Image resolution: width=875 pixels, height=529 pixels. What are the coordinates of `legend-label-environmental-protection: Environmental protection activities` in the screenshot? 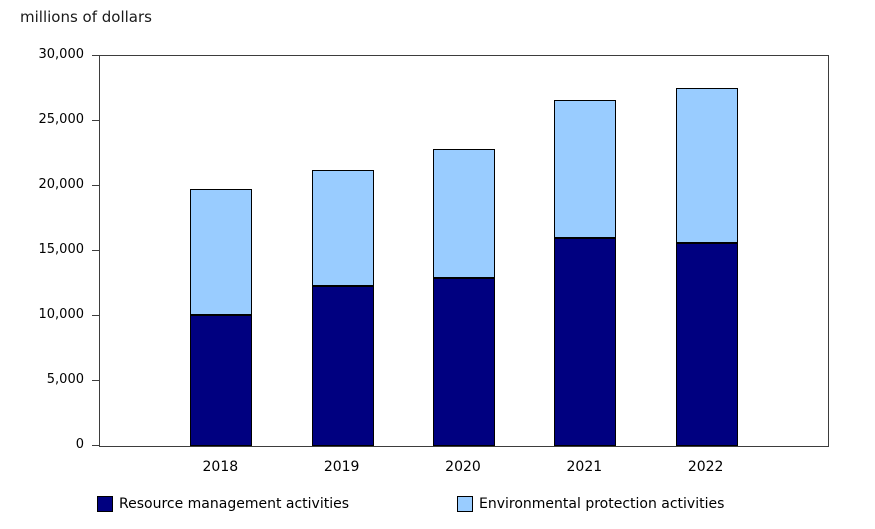 It's located at (602, 504).